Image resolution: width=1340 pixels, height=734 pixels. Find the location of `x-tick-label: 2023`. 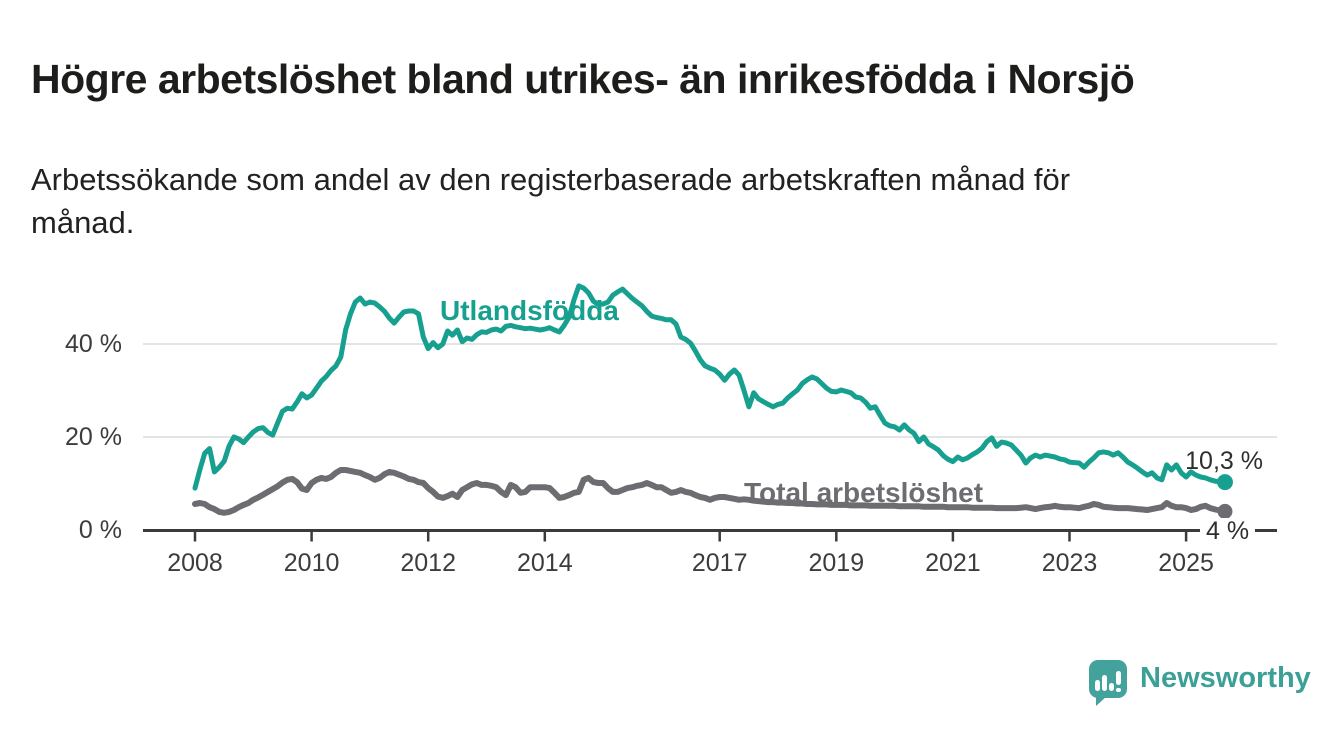

x-tick-label: 2023 is located at coordinates (1069, 563).